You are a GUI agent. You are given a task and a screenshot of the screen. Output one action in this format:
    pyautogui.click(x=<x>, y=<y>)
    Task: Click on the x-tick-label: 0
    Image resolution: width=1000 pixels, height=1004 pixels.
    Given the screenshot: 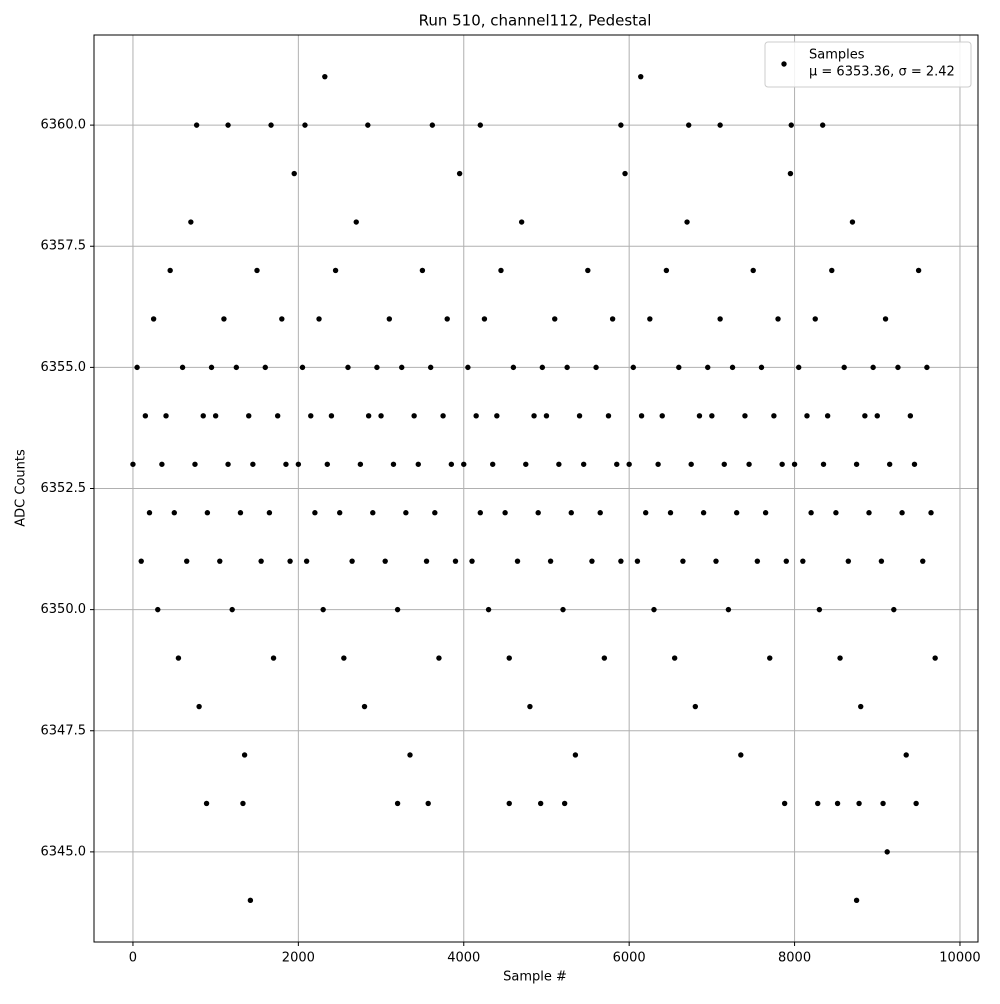 What is the action you would take?
    pyautogui.click(x=133, y=958)
    